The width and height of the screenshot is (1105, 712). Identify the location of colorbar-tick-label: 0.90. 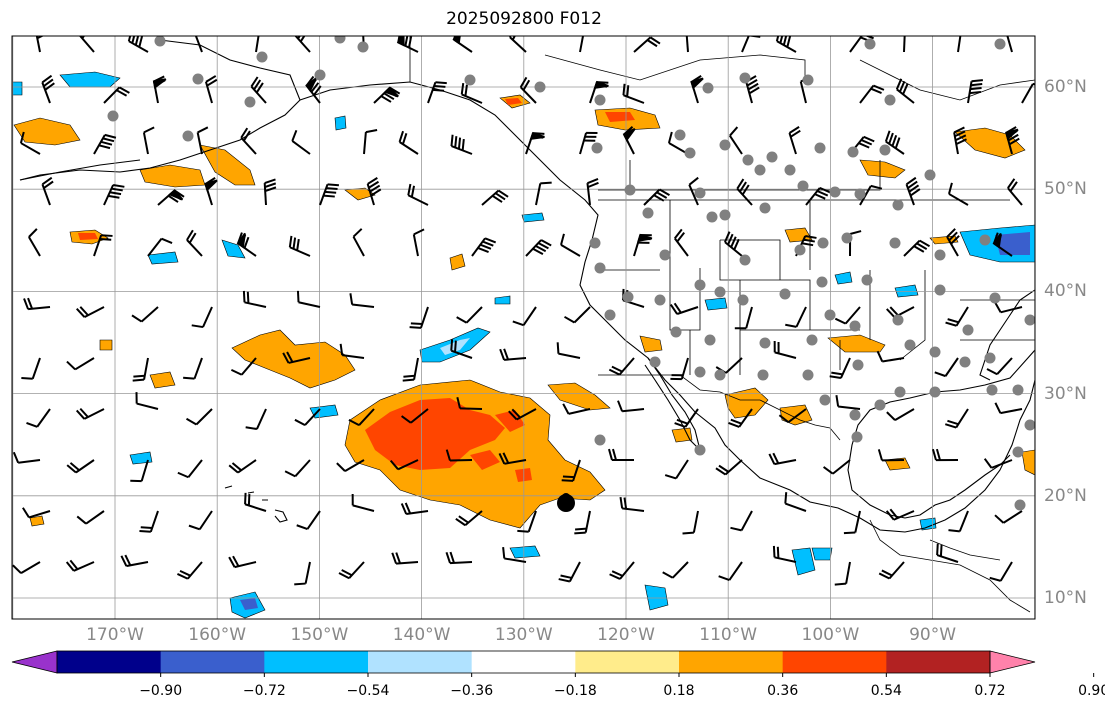
(1091, 691).